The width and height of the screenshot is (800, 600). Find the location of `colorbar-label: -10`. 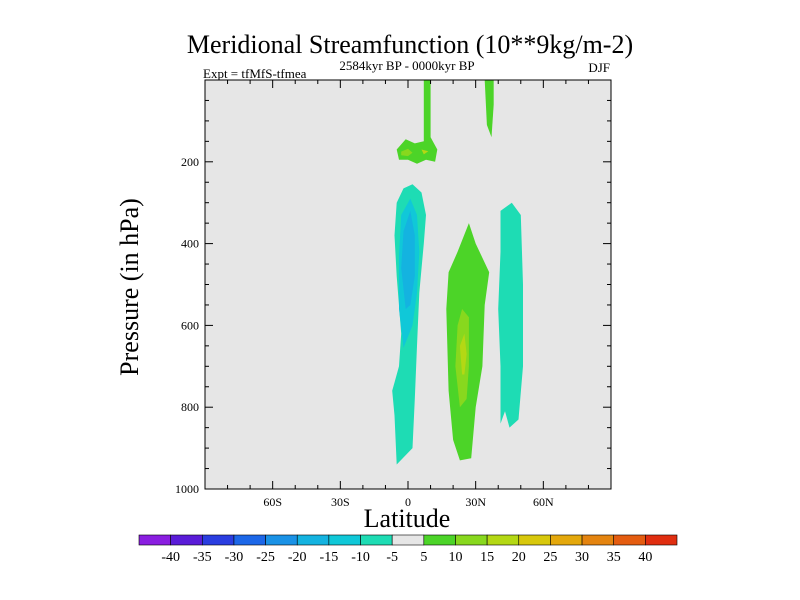

colorbar-label: -10 is located at coordinates (360, 557).